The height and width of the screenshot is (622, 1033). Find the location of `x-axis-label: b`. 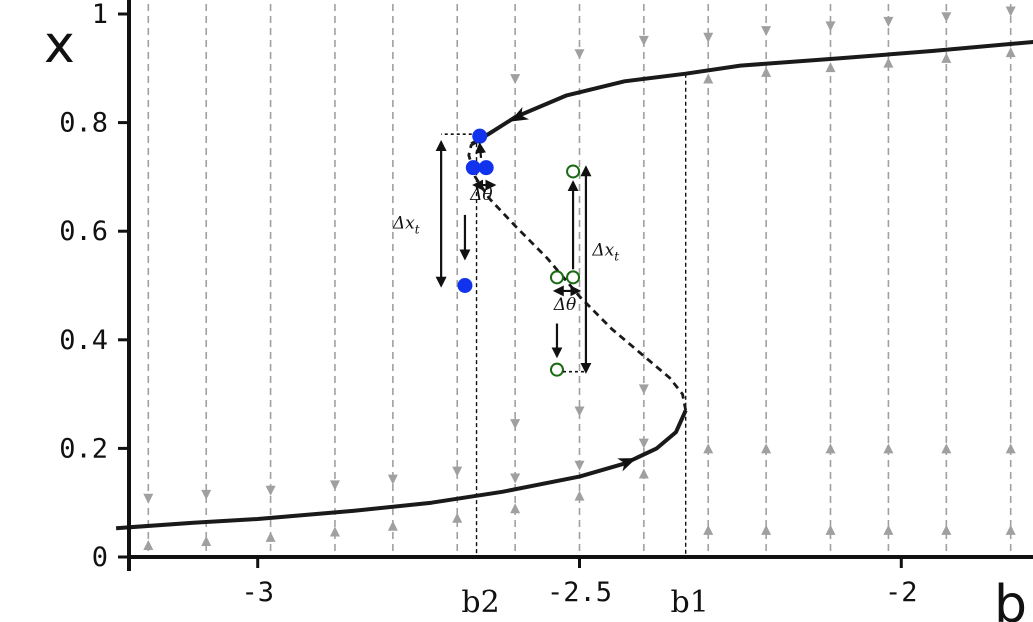

x-axis-label: b is located at coordinates (1010, 598).